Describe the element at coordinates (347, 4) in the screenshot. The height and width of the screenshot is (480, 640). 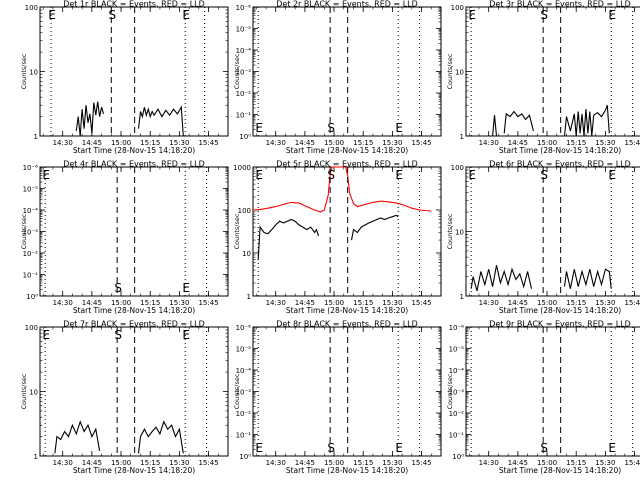
I see `panel-title: Det 2r BLACK = Events, RED = LLD` at that location.